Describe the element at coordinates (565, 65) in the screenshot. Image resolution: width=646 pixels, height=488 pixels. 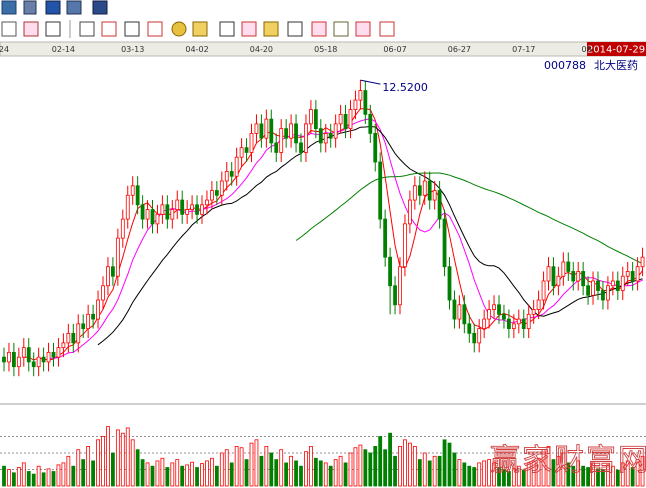
I see `stock-code: 000788` at that location.